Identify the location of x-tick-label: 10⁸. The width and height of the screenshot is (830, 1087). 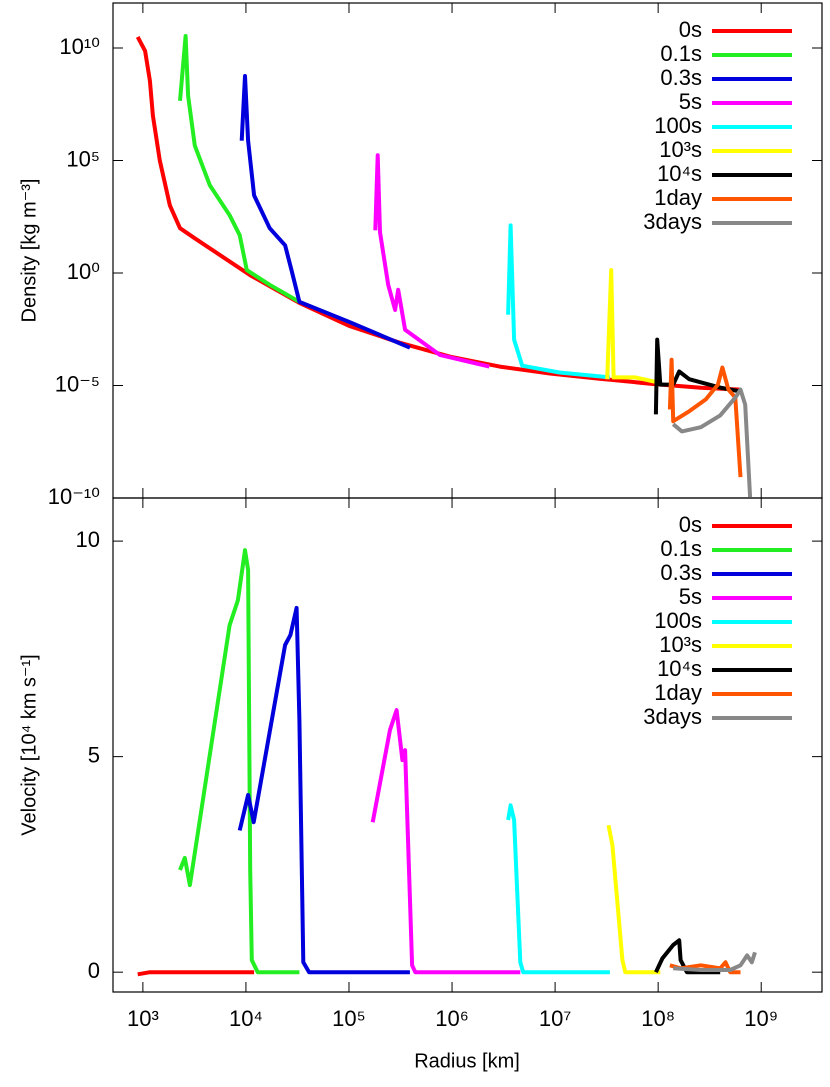
(658, 1018).